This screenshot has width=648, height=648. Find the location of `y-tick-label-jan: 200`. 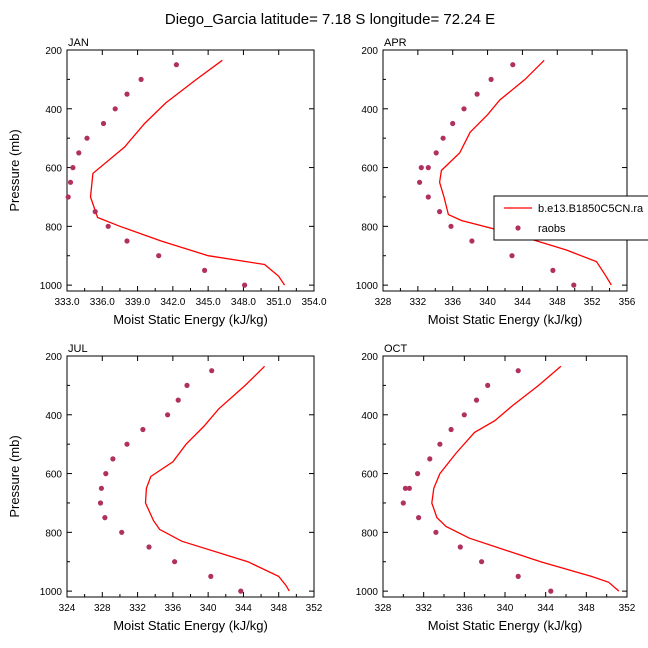

y-tick-label-jan: 200 is located at coordinates (53, 51).